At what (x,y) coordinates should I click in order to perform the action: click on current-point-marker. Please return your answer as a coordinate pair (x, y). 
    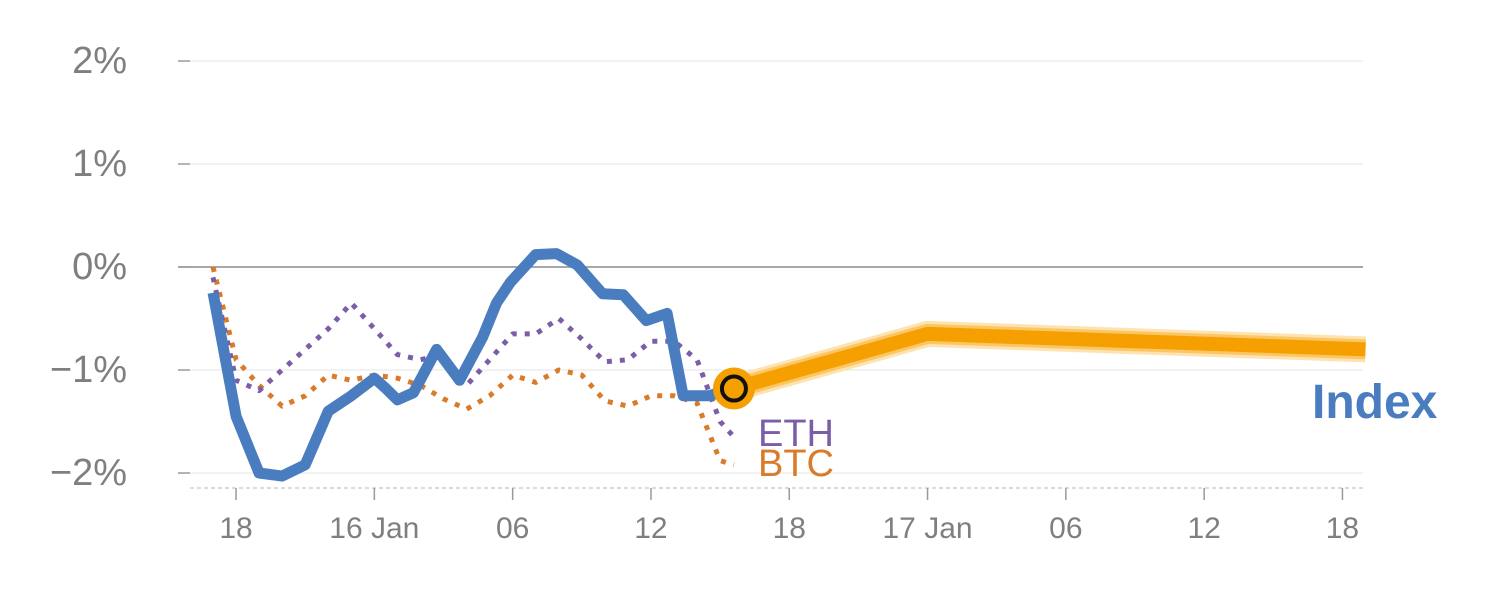
    Looking at the image, I should click on (733, 388).